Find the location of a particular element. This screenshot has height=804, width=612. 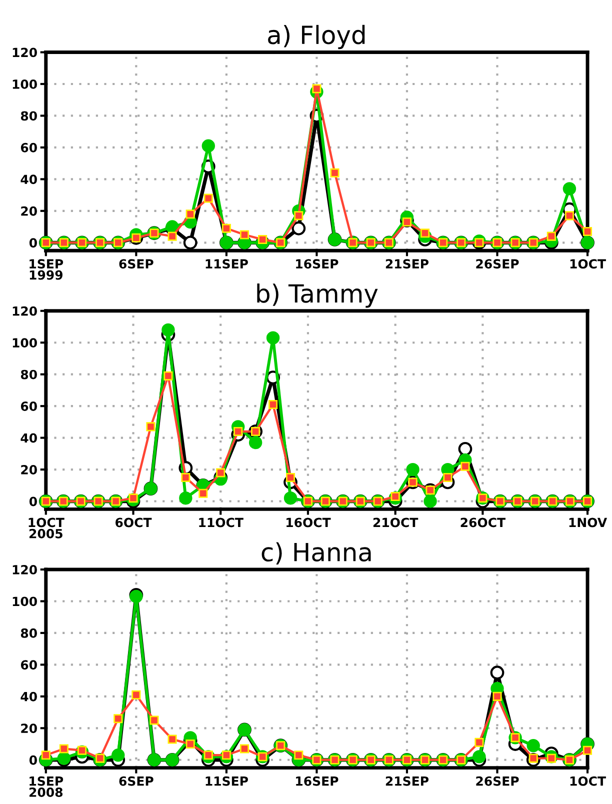

chart-title: c) Hanna is located at coordinates (316, 553).